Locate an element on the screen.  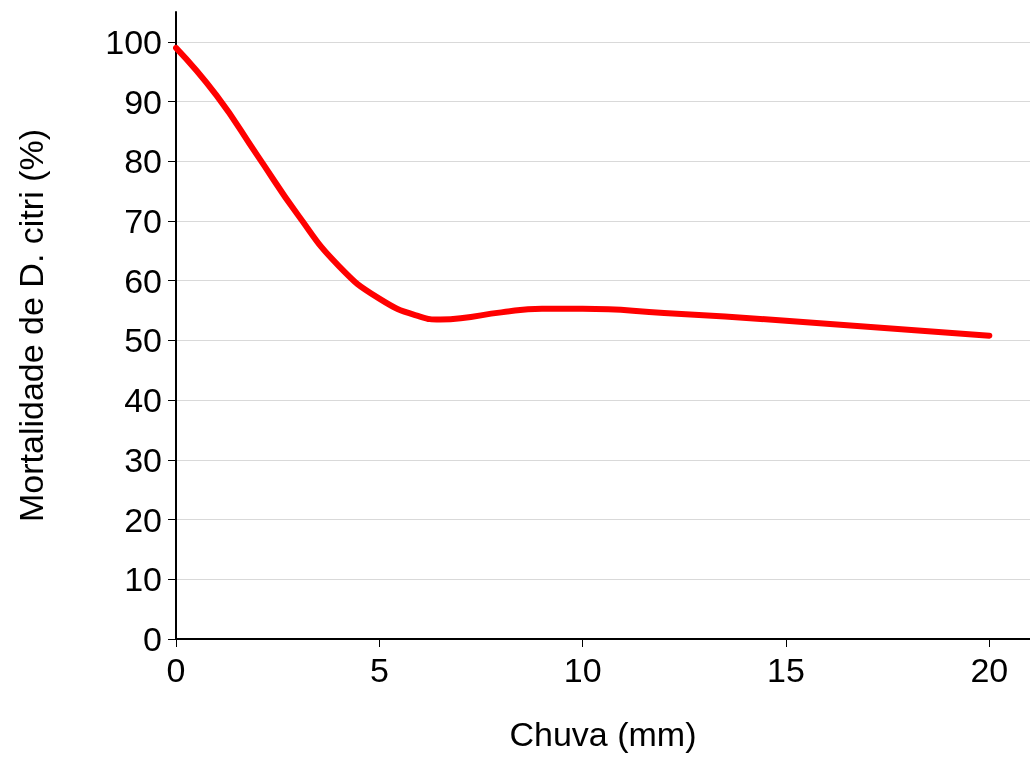
y-tick-label: 60 is located at coordinates (143, 280).